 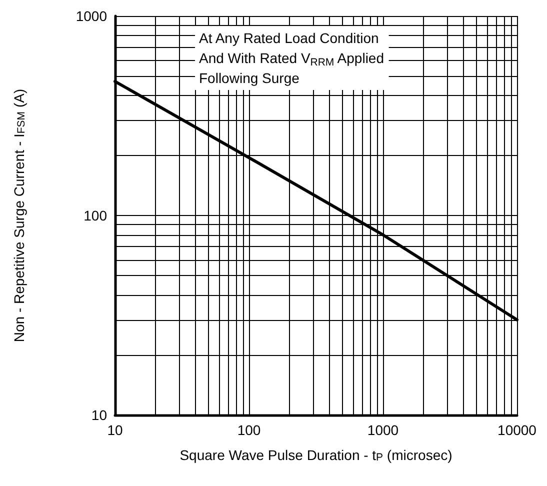 What do you see at coordinates (249, 430) in the screenshot?
I see `x-tick-label: 100` at bounding box center [249, 430].